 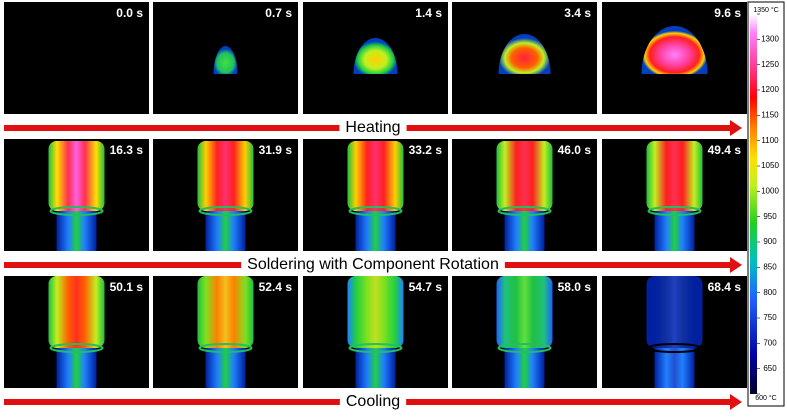 I want to click on time-label: 54.7 s, so click(x=426, y=287).